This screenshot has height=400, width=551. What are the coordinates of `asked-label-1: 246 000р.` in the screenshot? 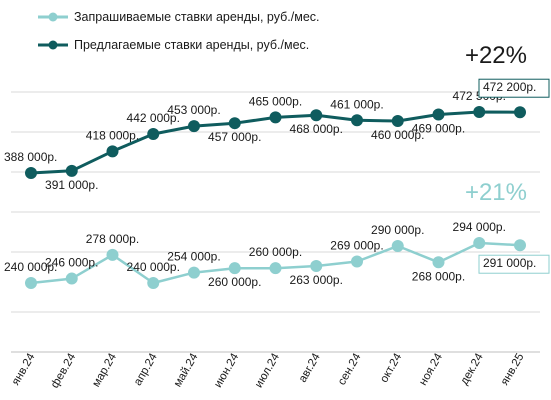 It's located at (71, 263).